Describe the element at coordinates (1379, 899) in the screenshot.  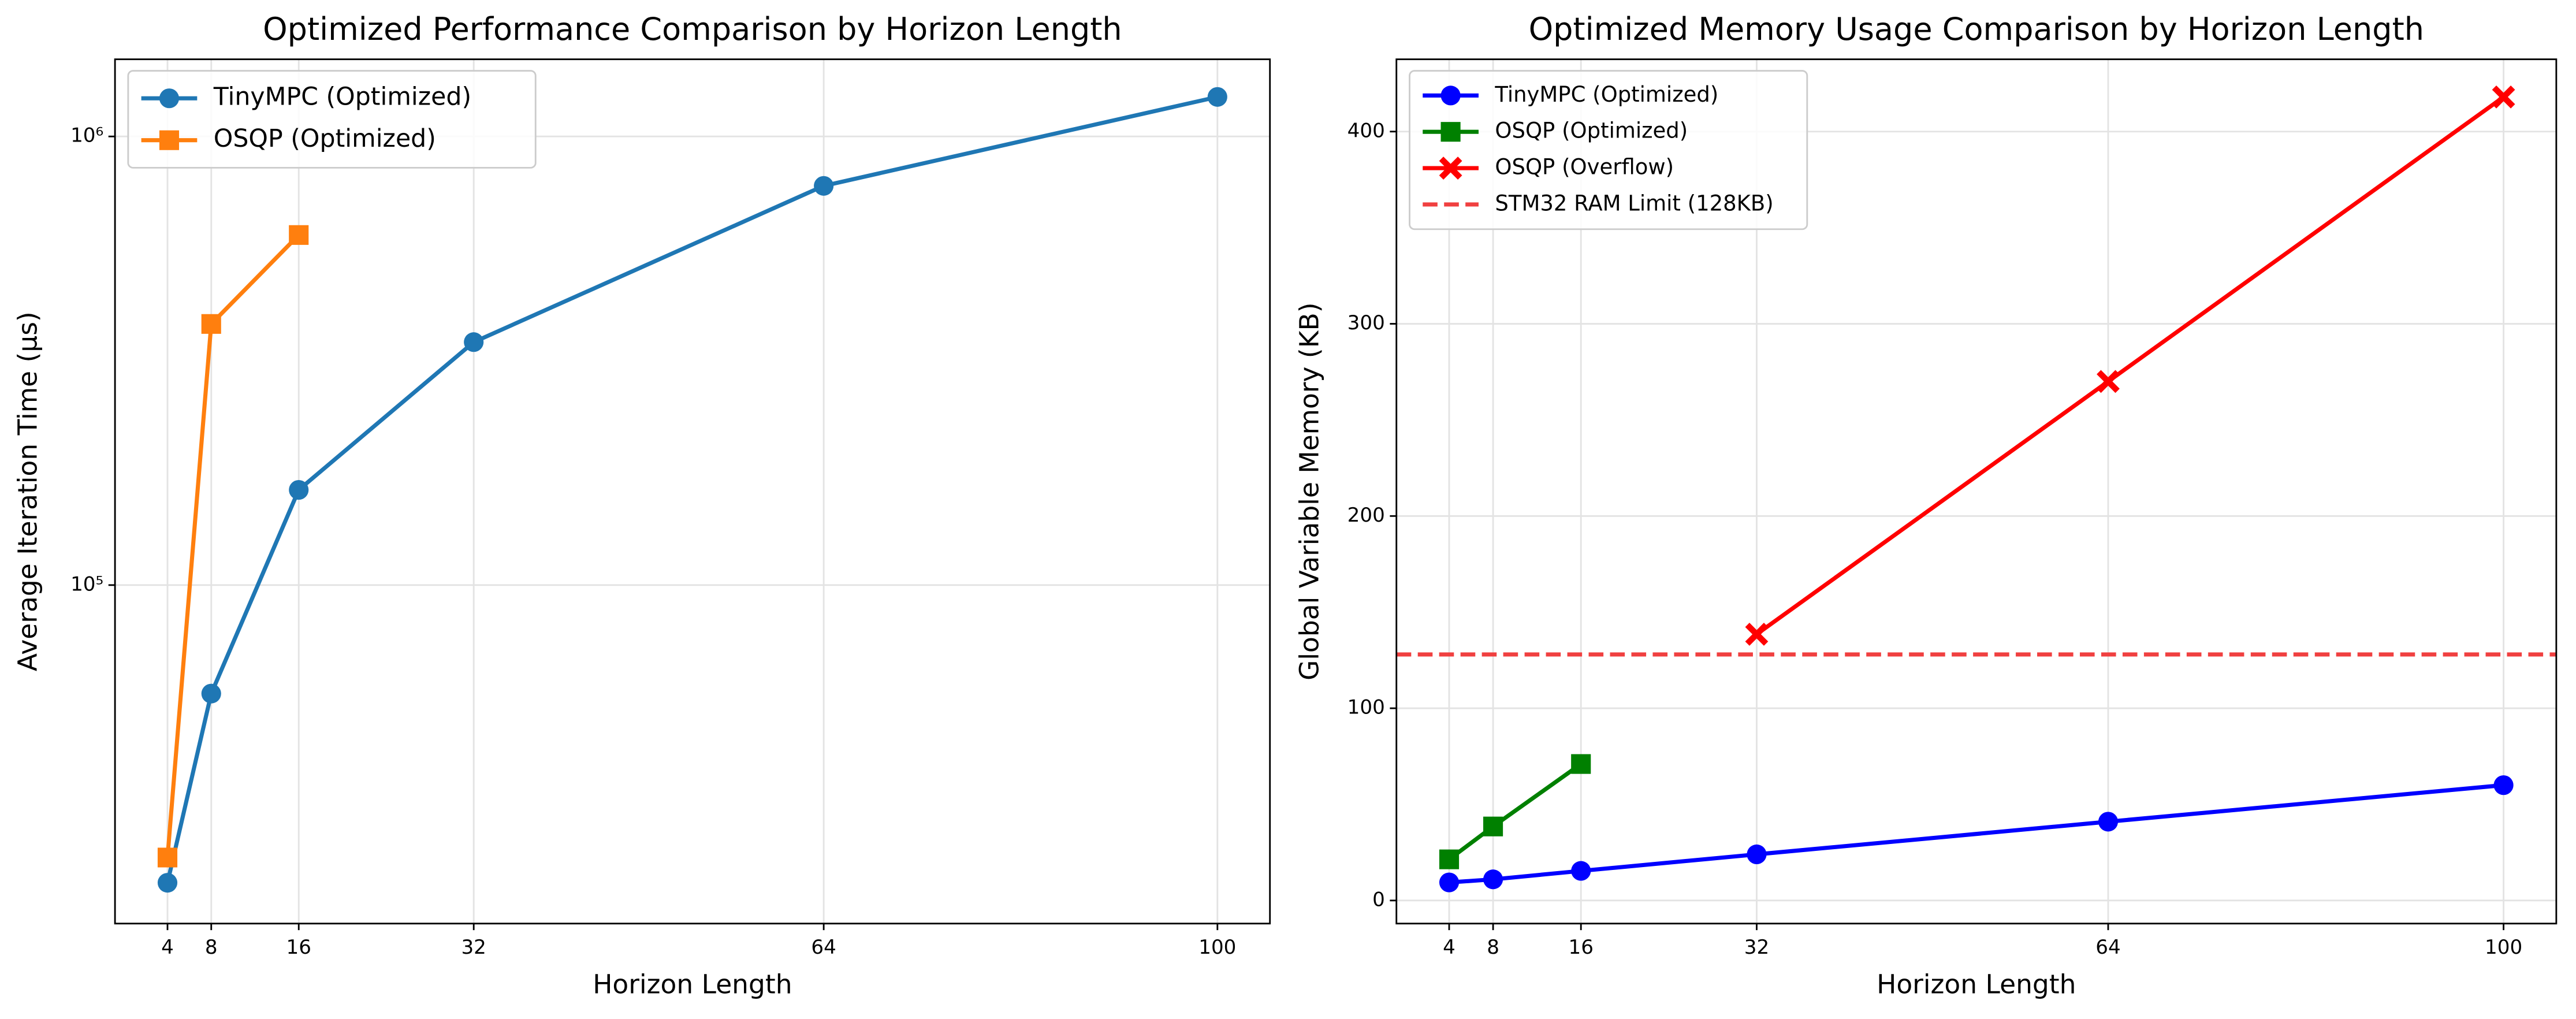
I see `y-tick-label: 0` at that location.